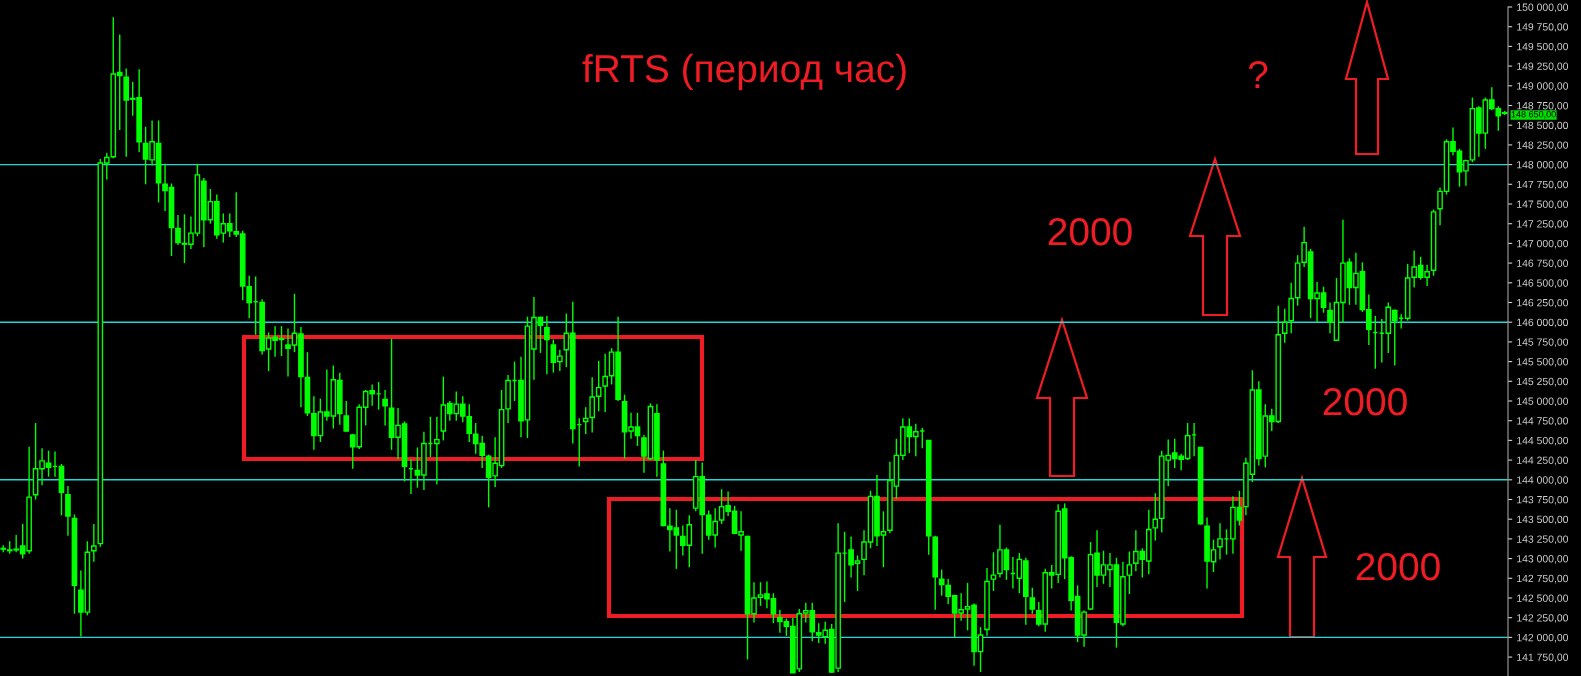 Image resolution: width=1581 pixels, height=676 pixels. Describe the element at coordinates (1543, 382) in the screenshot. I see `y-tick-label: 145 250,00` at that location.